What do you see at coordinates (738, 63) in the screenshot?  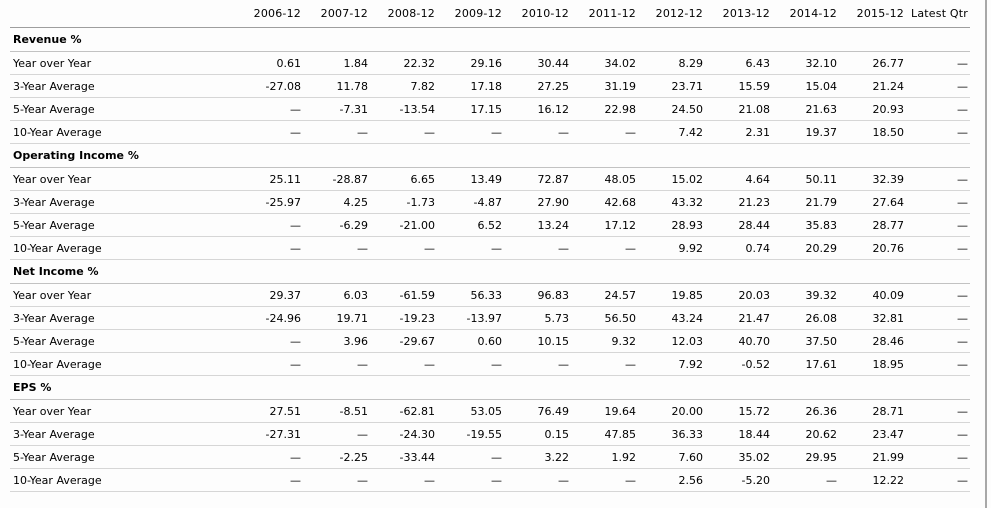 I see `value-cell: 6.43` at bounding box center [738, 63].